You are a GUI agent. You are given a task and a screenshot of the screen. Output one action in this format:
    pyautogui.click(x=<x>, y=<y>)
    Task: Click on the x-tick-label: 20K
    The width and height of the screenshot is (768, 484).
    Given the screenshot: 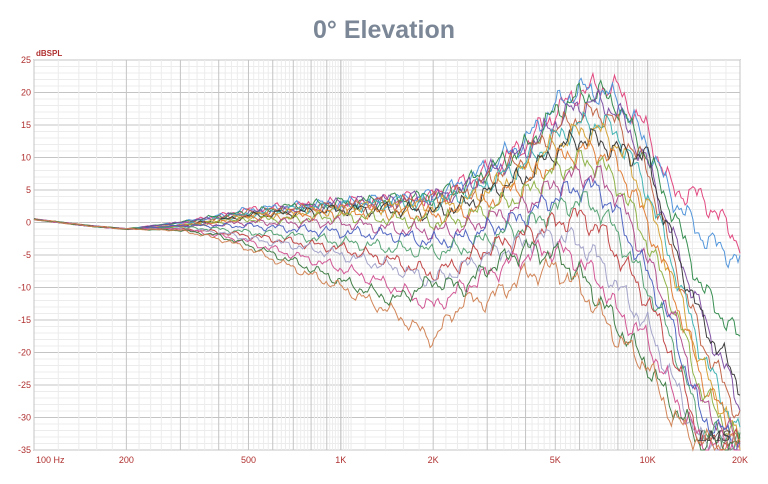 What is the action you would take?
    pyautogui.click(x=740, y=460)
    